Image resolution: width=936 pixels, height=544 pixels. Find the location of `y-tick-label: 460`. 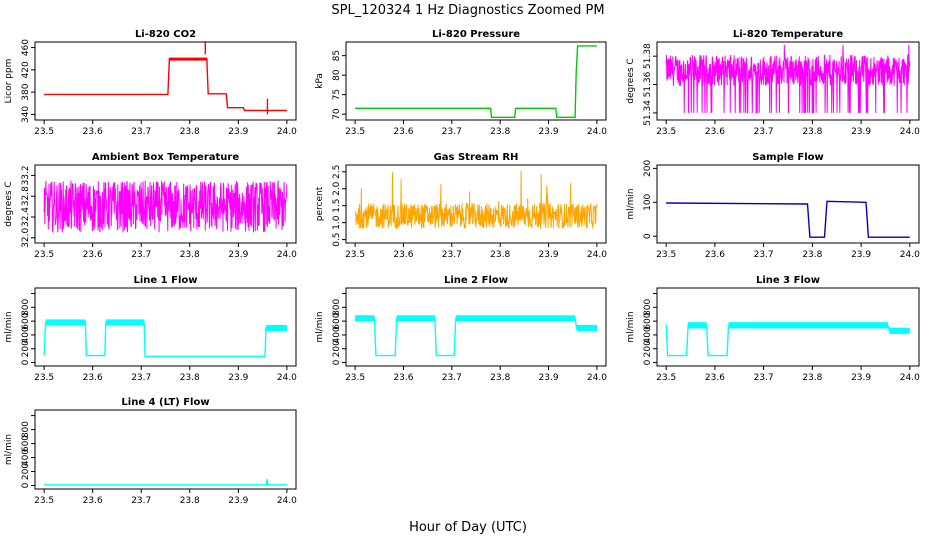

y-tick-label: 460 is located at coordinates (26, 47).